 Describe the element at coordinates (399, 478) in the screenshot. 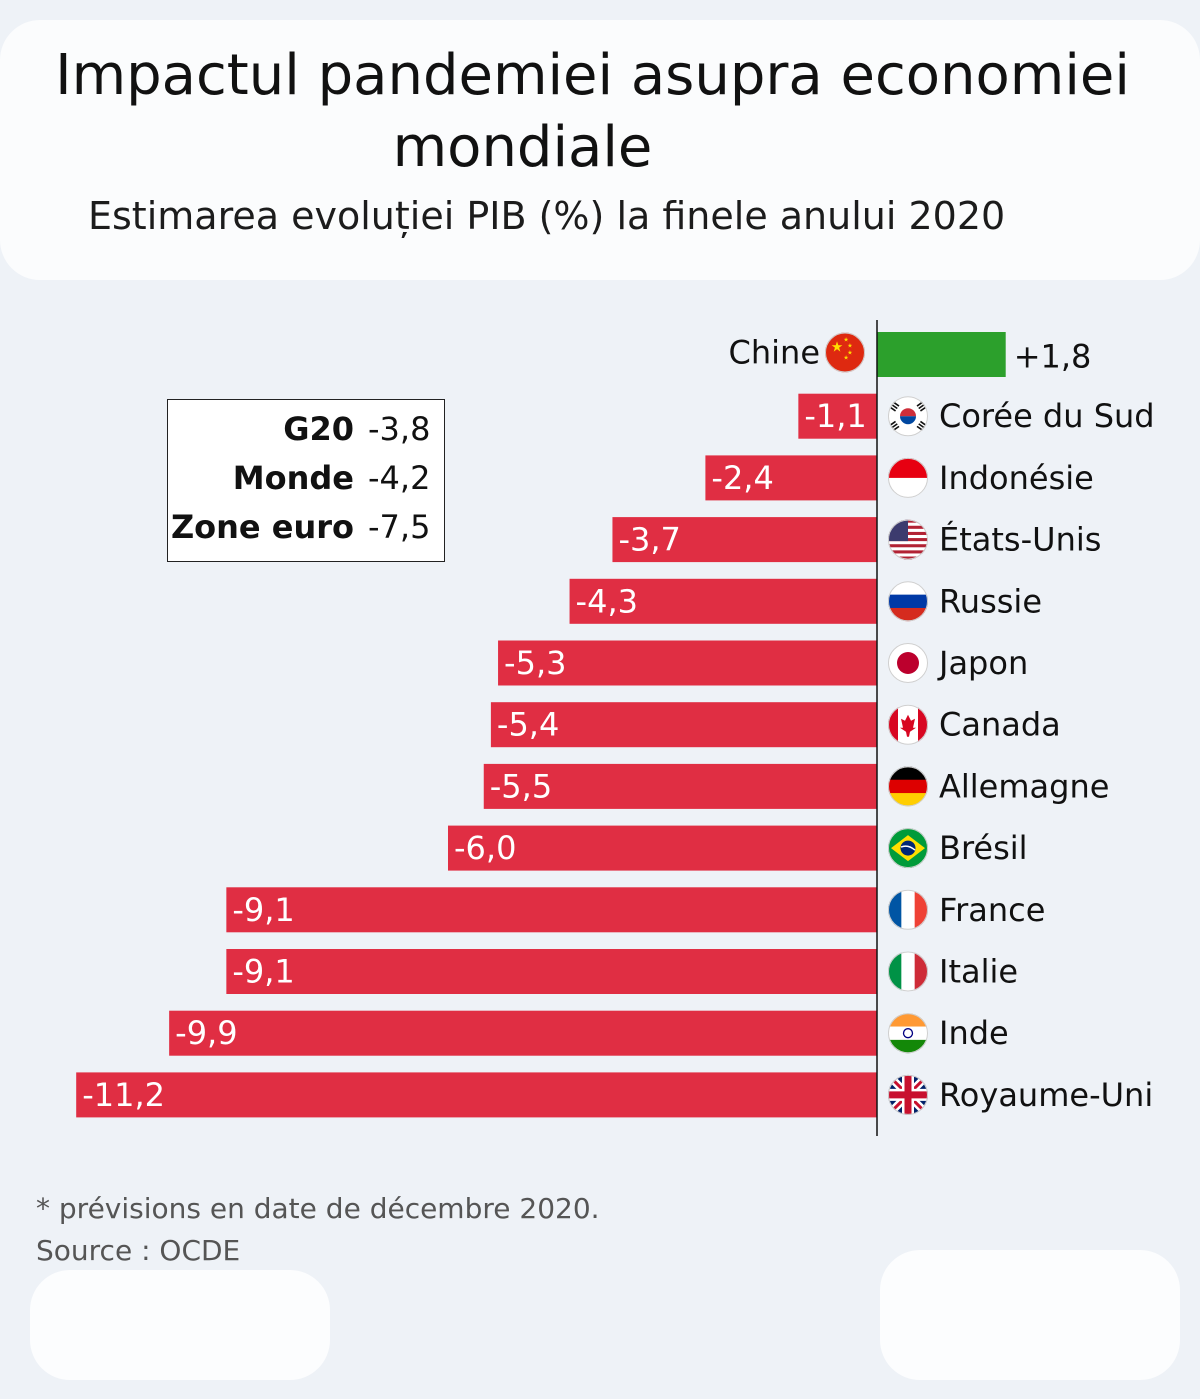

I see `summary-value: -4,2` at that location.